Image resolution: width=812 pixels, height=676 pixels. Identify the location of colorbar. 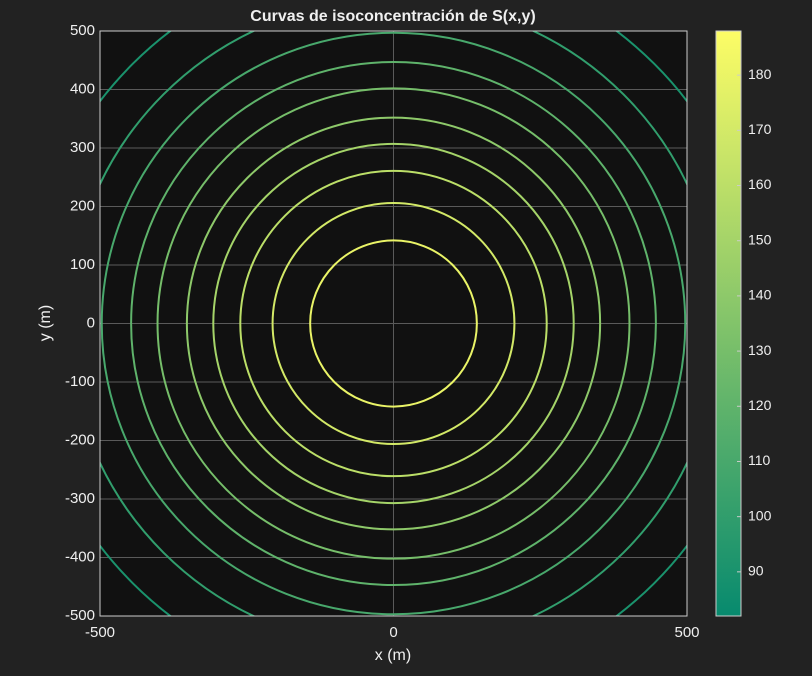
(728, 323).